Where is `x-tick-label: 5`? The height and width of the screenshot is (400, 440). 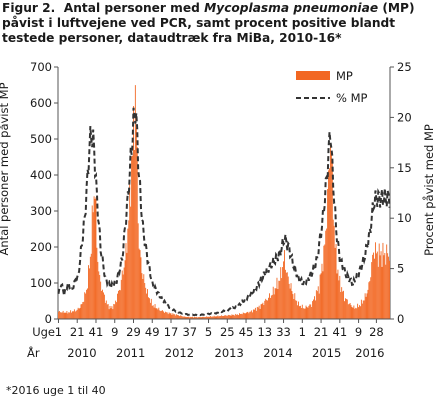 x-tick-label: 5 is located at coordinates (208, 332).